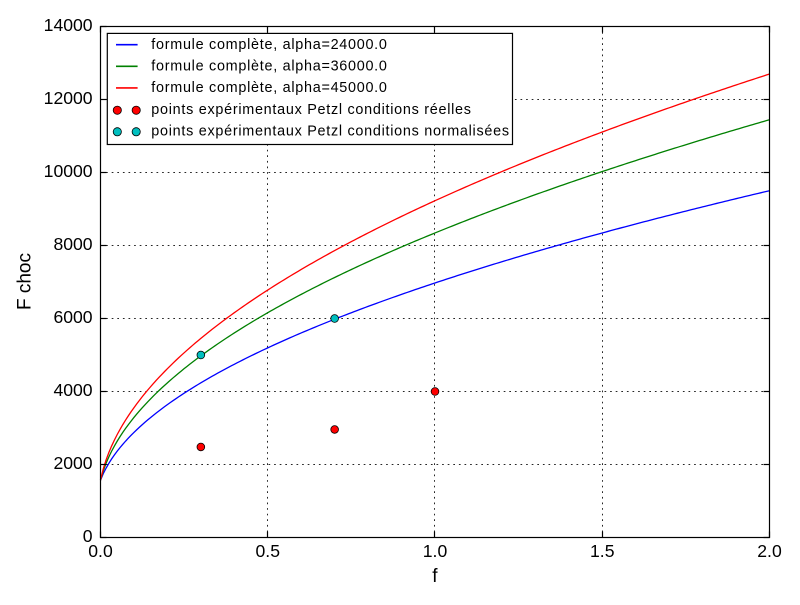 The height and width of the screenshot is (605, 800). Describe the element at coordinates (68, 171) in the screenshot. I see `svg-text: 10000` at that location.